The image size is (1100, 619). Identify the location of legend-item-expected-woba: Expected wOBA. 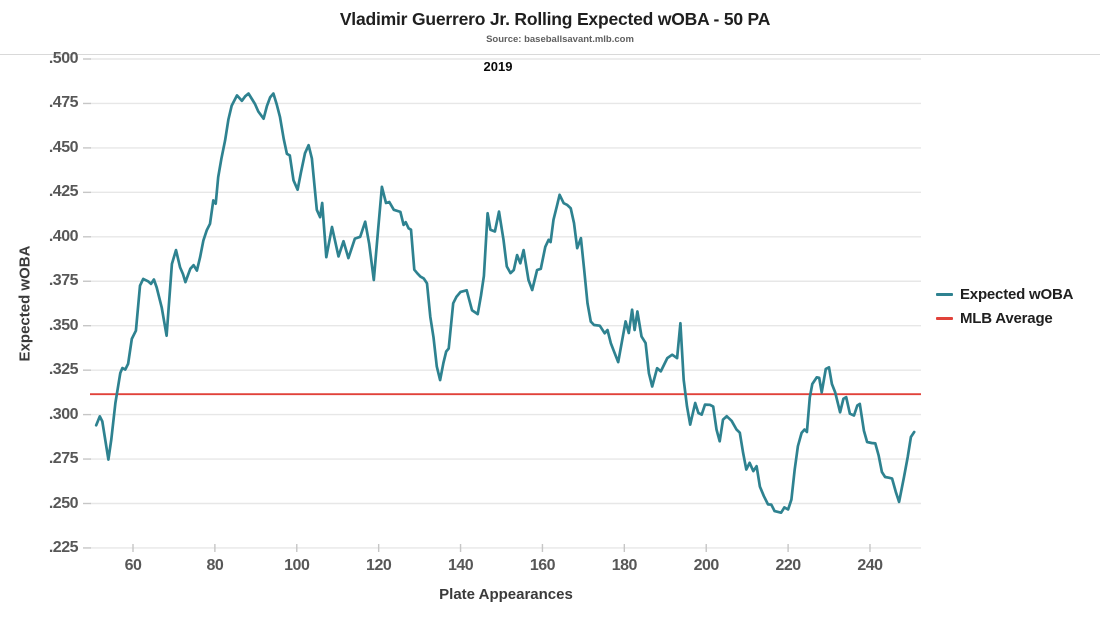
(1004, 294).